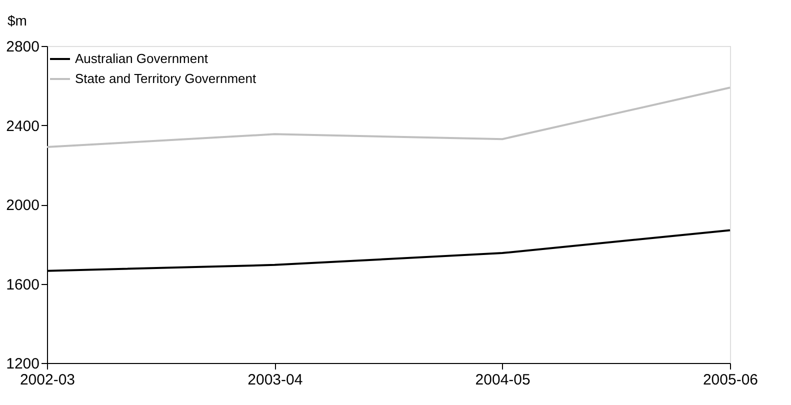  Describe the element at coordinates (275, 380) in the screenshot. I see `x-tick-label: 2003-04` at that location.